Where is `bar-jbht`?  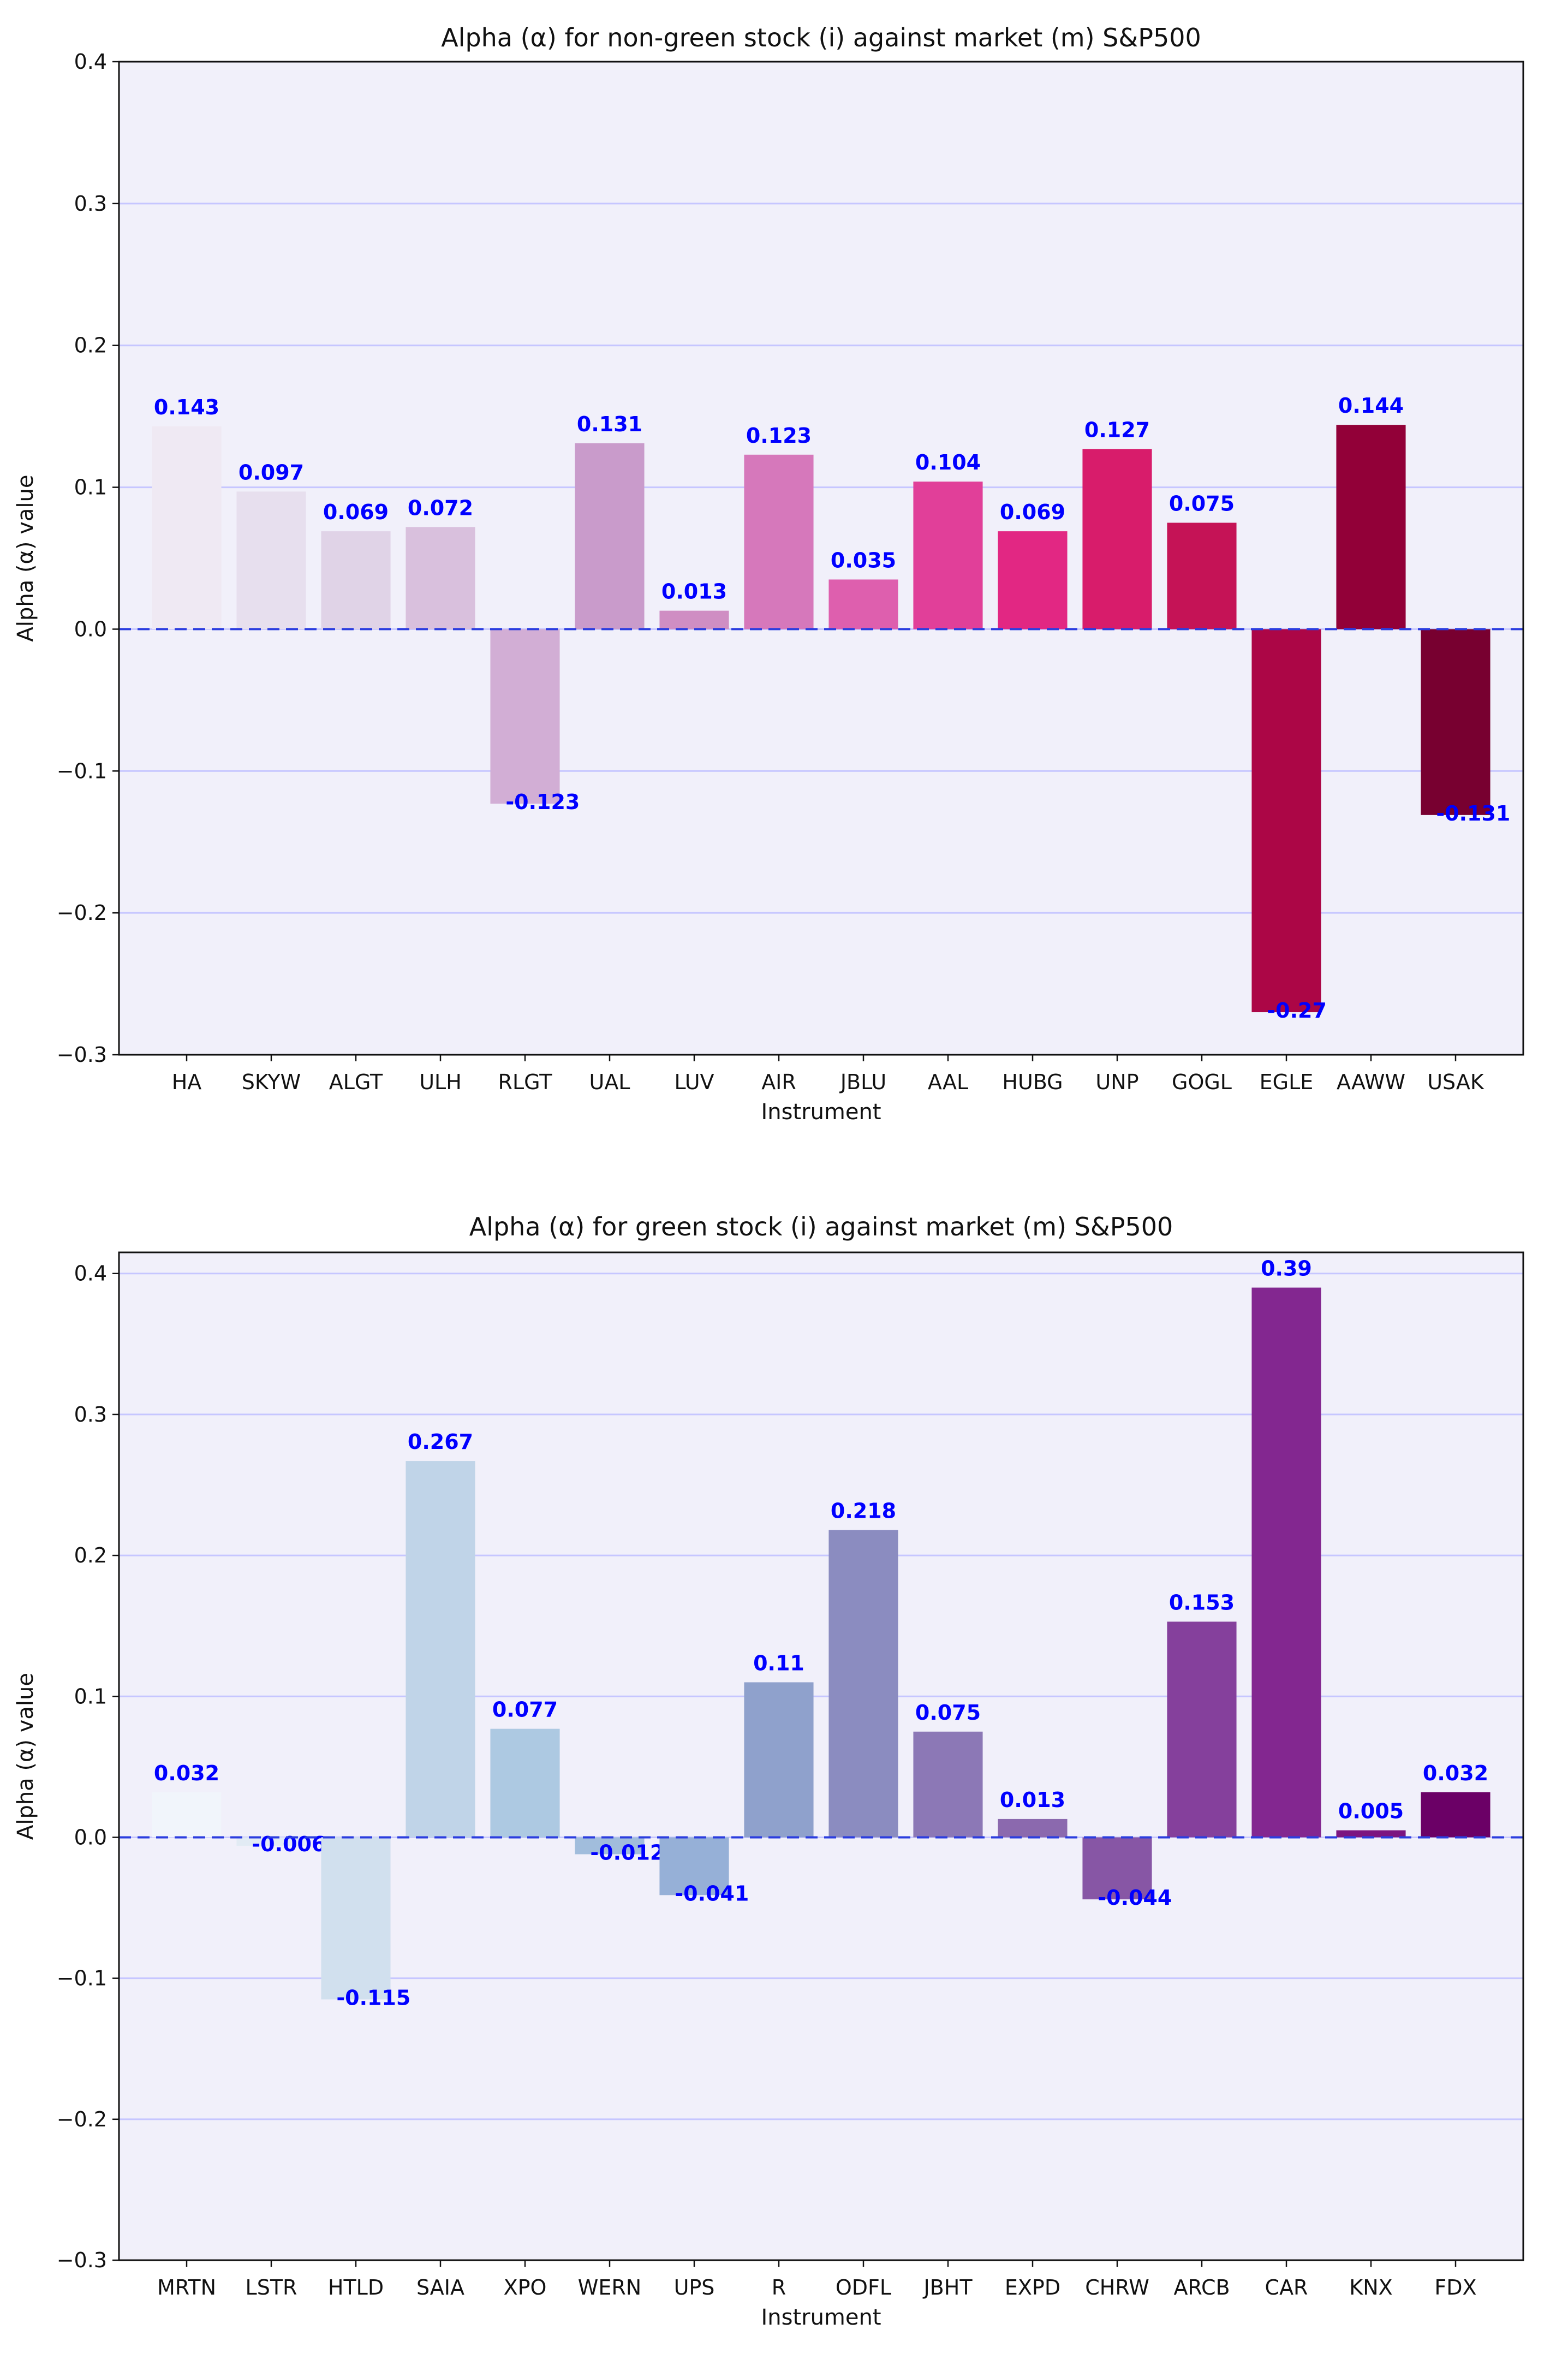
bar-jbht is located at coordinates (948, 1785).